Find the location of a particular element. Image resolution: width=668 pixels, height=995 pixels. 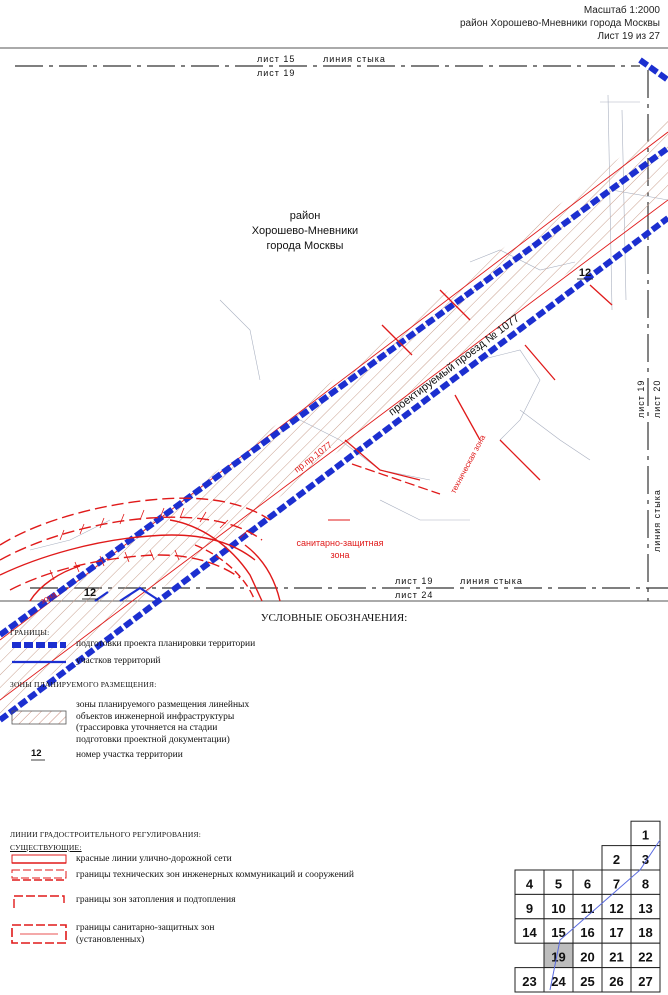

sheet-index-label-5: 5 is located at coordinates (558, 883).